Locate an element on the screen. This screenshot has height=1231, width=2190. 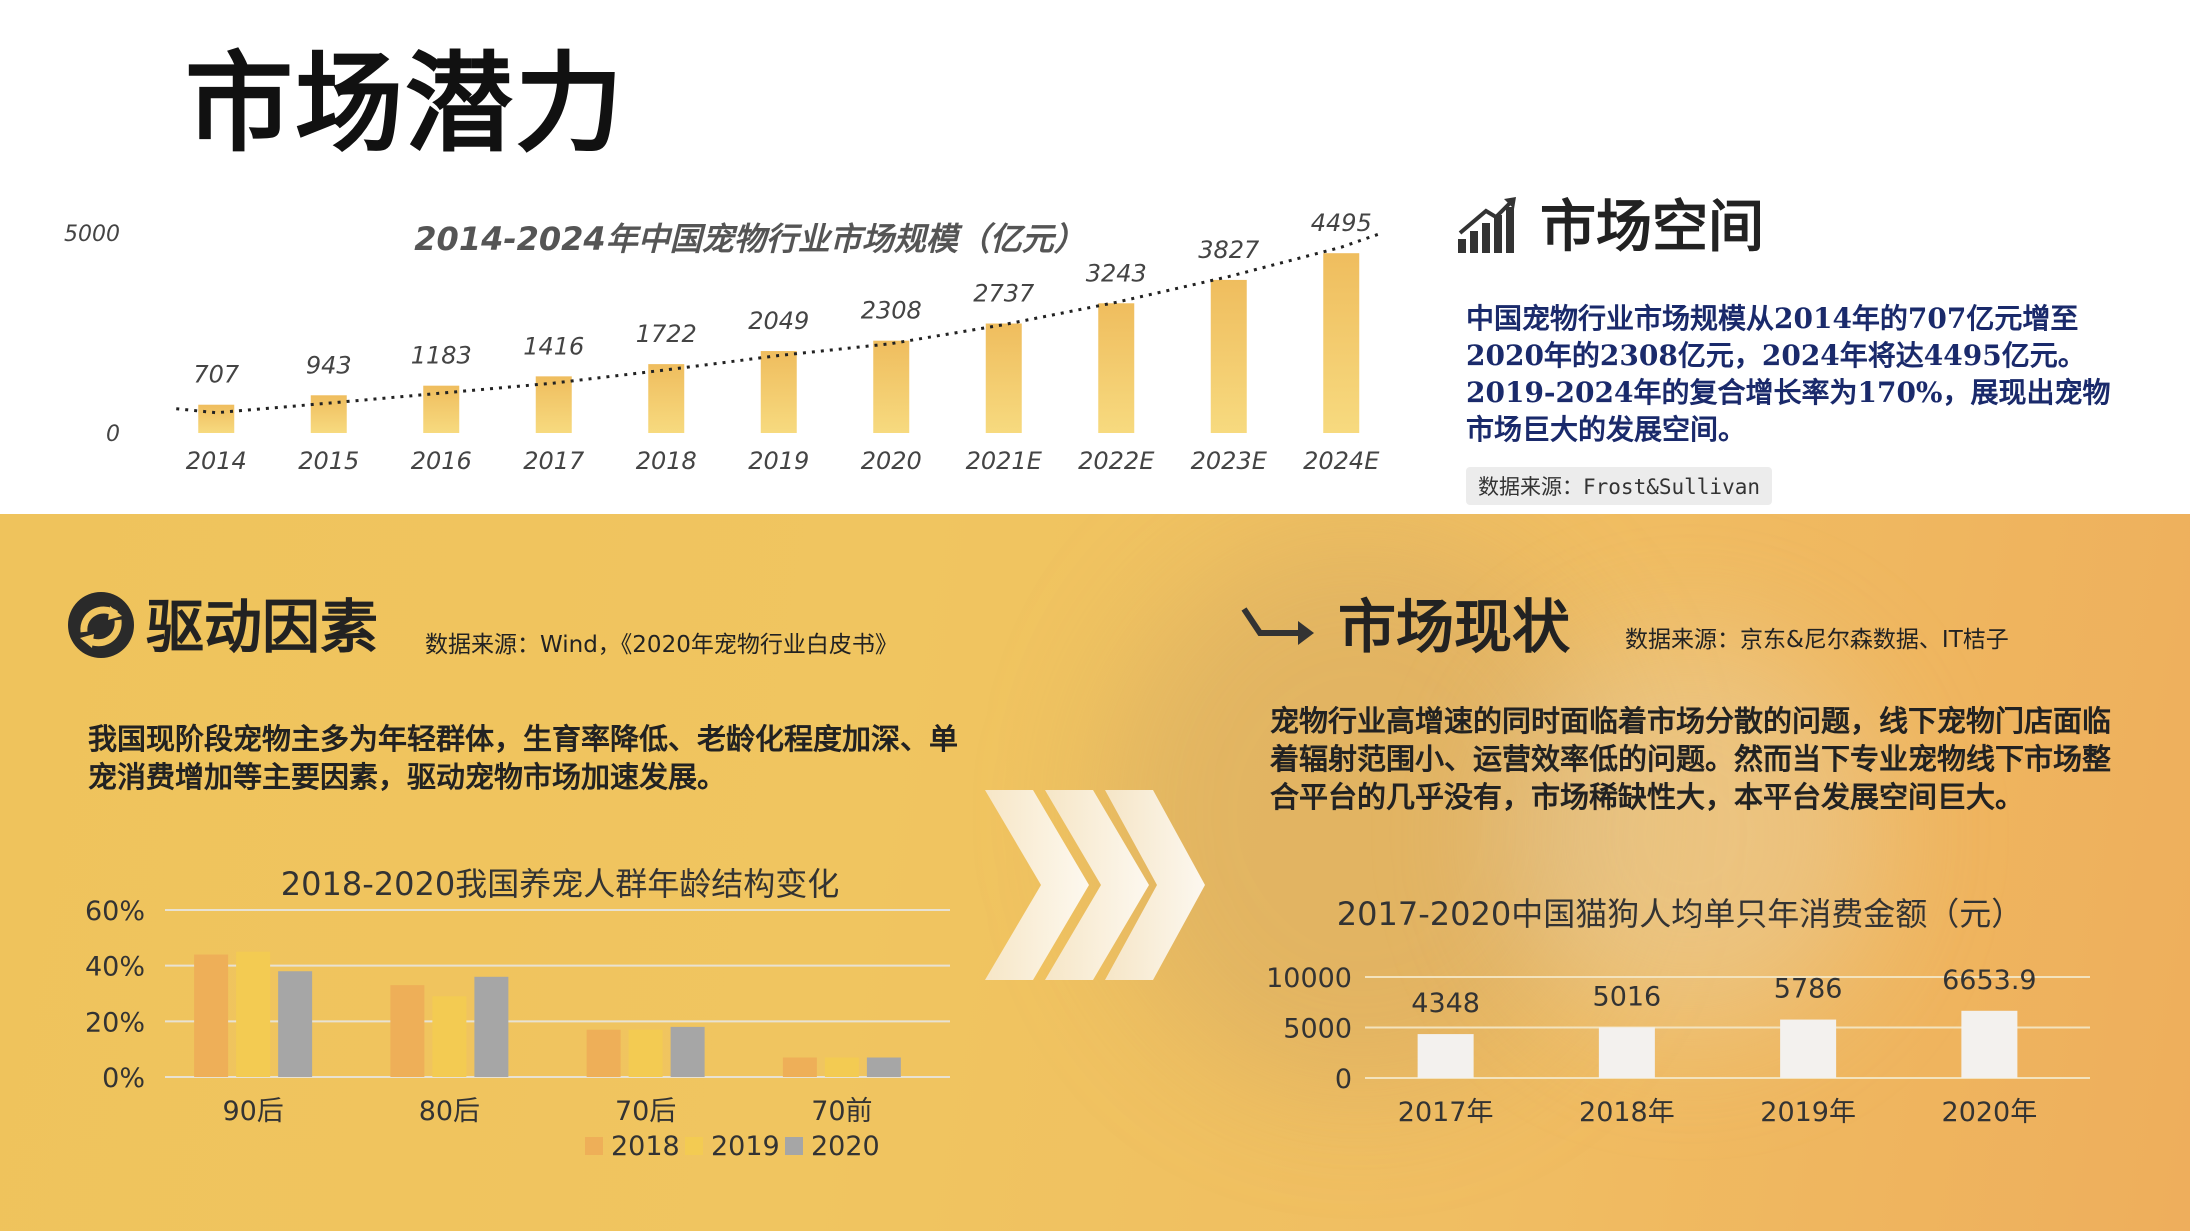
y-axis-ticks: 0% 20% 40% 60% is located at coordinates (115, 995).